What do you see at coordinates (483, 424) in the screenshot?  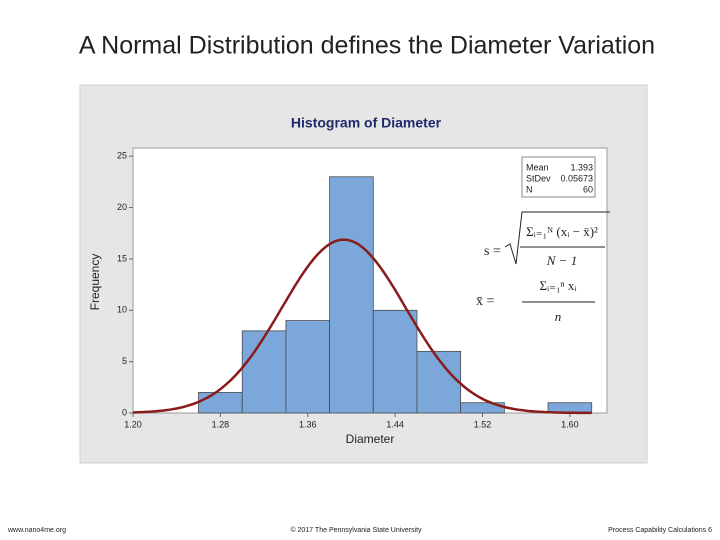 I see `x-tick-label: 1.52` at bounding box center [483, 424].